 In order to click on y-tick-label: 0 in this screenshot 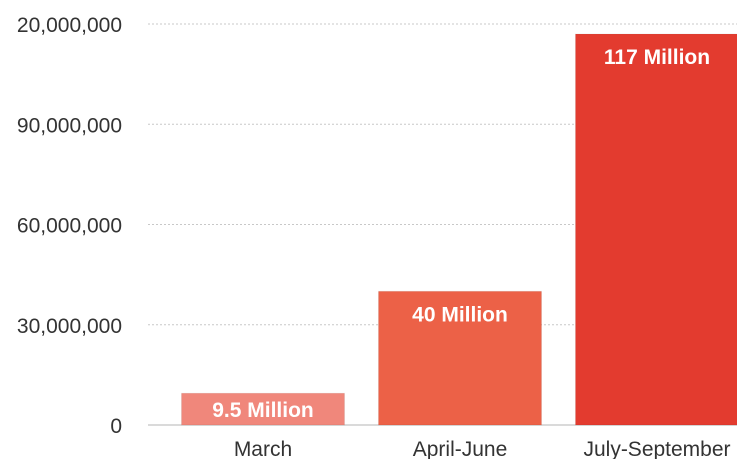, I will do `click(116, 426)`.